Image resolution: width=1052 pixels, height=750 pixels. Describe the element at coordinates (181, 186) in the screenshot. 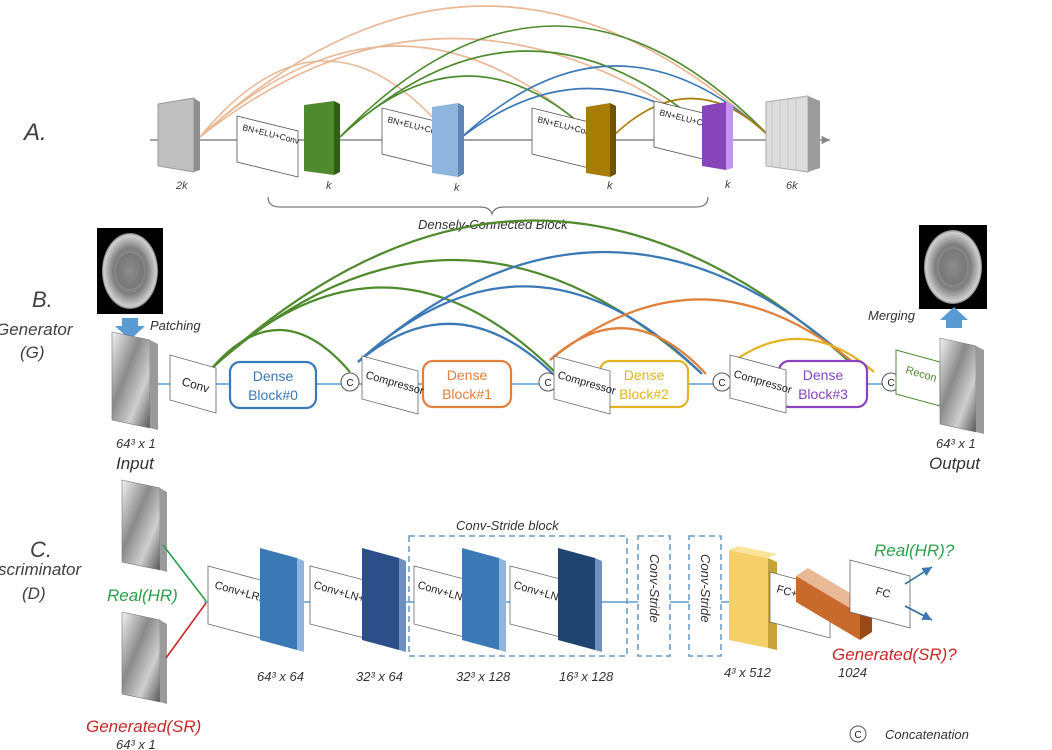

I see `size-label: 2k` at that location.